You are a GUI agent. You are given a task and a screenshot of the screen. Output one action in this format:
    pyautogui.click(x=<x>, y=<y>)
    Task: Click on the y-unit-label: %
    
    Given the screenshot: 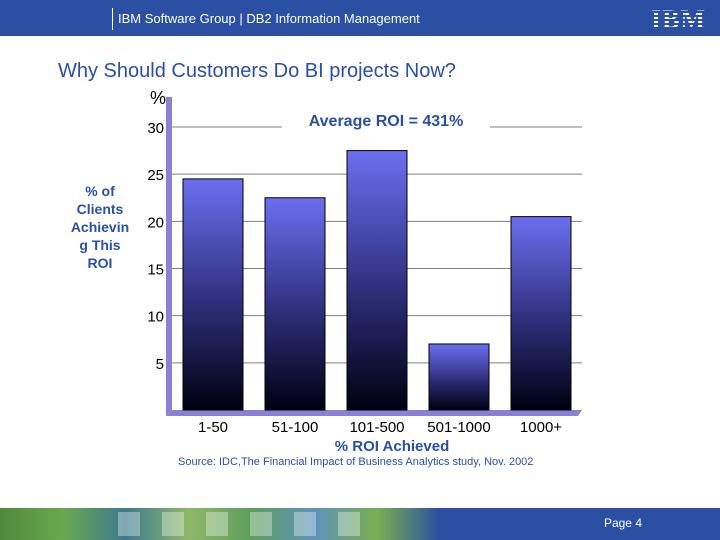 What is the action you would take?
    pyautogui.click(x=158, y=98)
    